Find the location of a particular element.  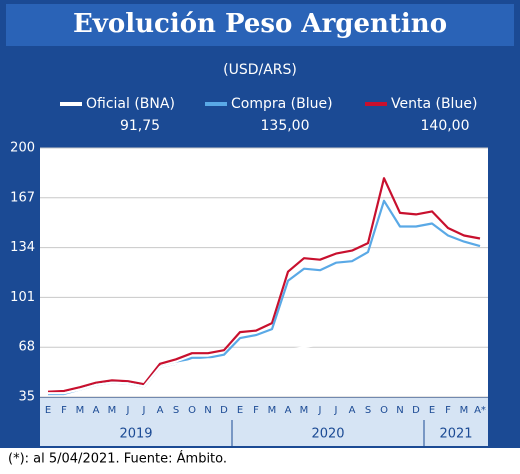

y-tick-label: 68 is located at coordinates (26, 347).